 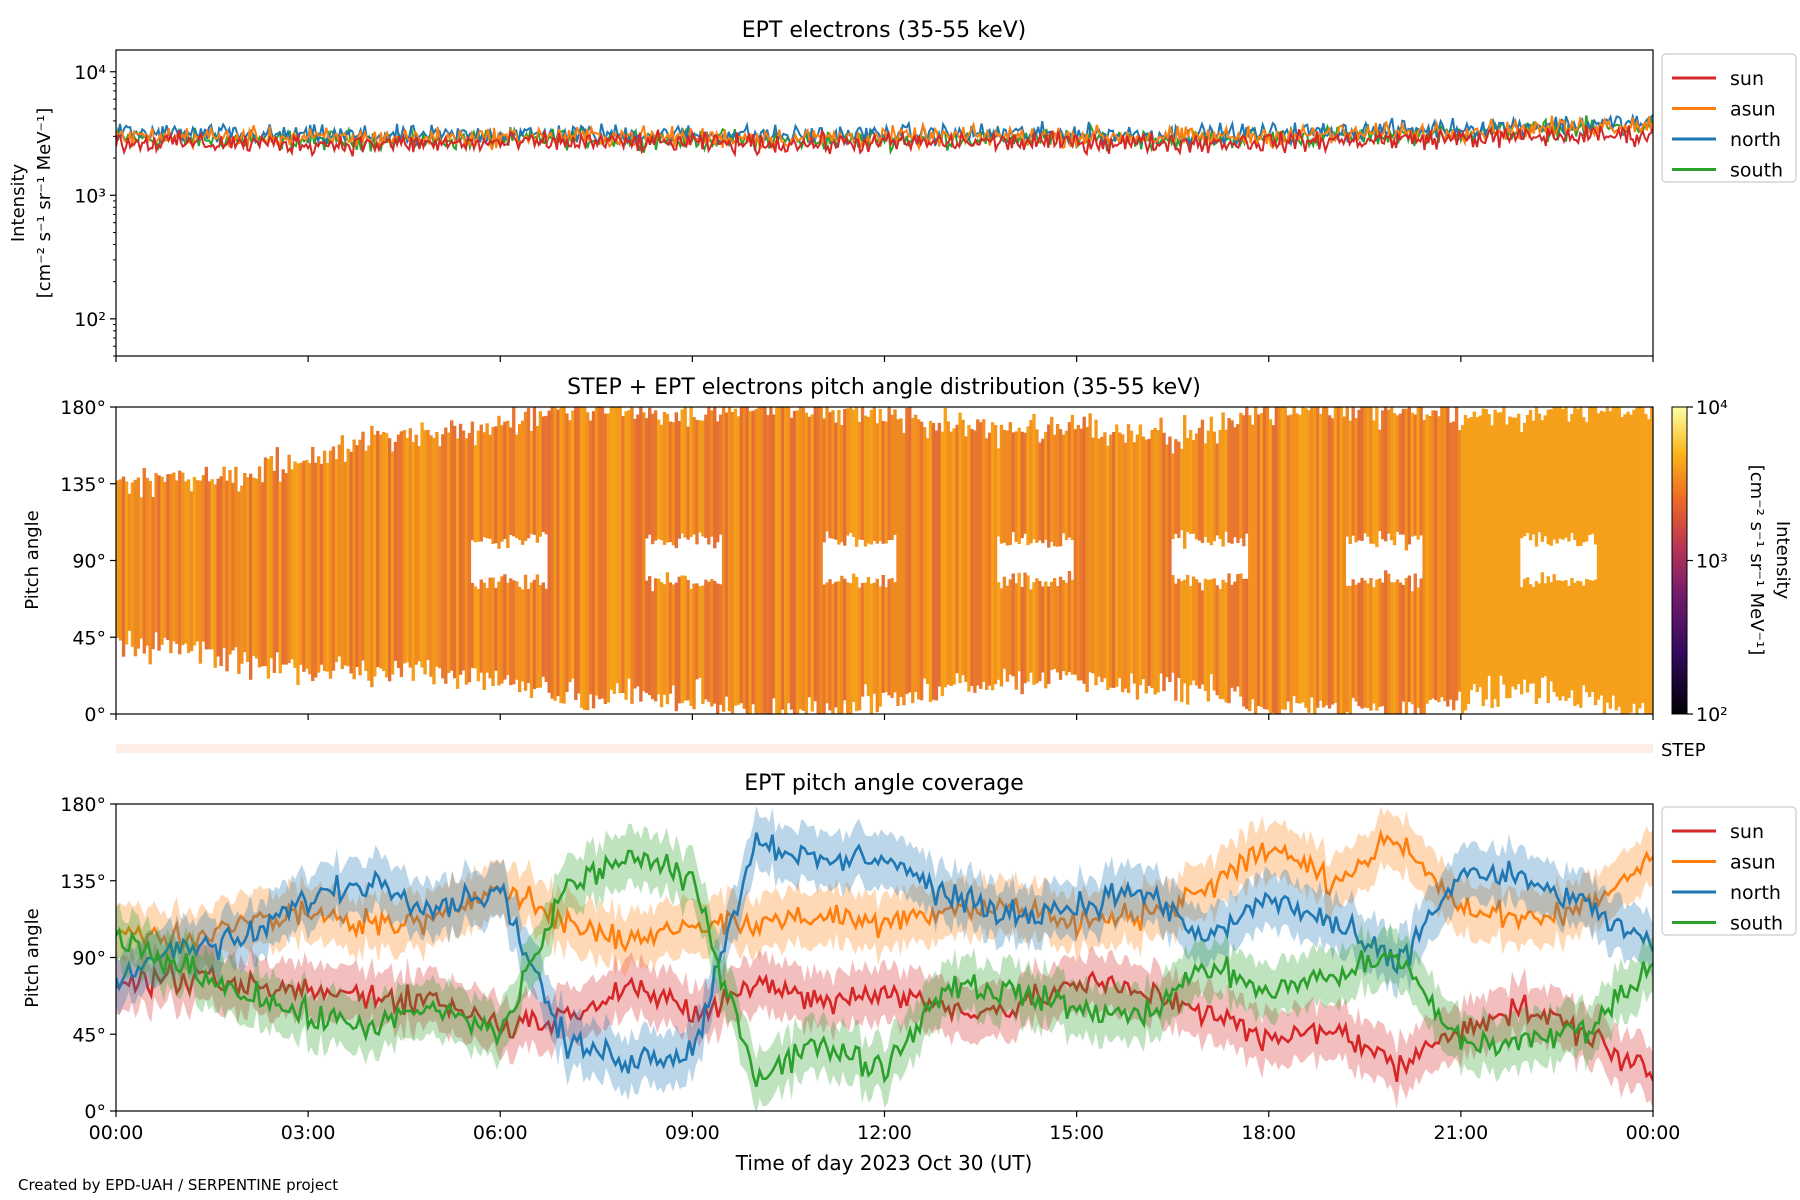 I want to click on x-tick-label: 03:00, so click(x=308, y=1133).